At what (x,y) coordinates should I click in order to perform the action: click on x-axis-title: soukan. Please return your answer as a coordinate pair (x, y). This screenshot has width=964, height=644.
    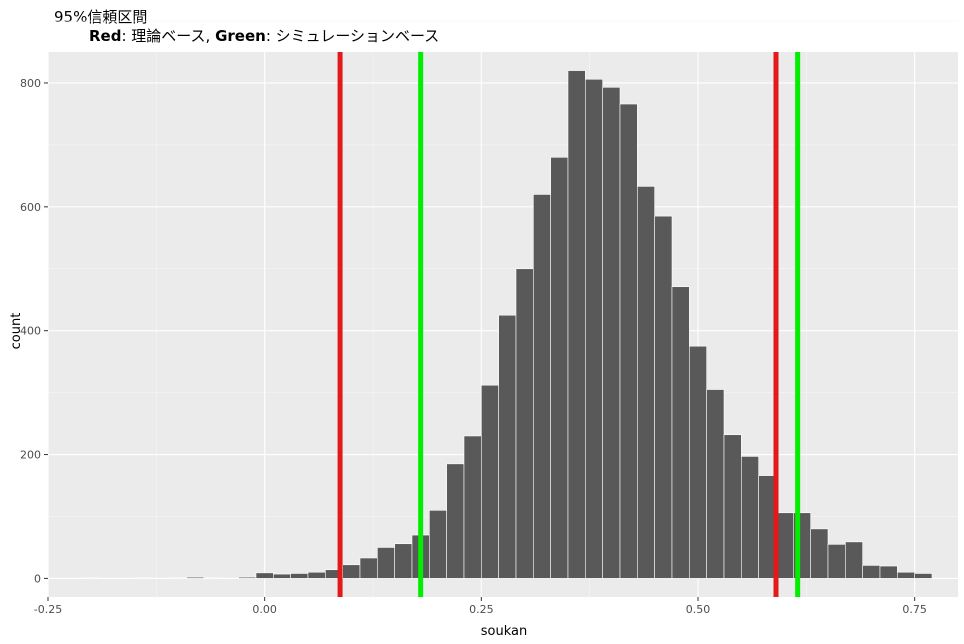
    Looking at the image, I should click on (504, 631).